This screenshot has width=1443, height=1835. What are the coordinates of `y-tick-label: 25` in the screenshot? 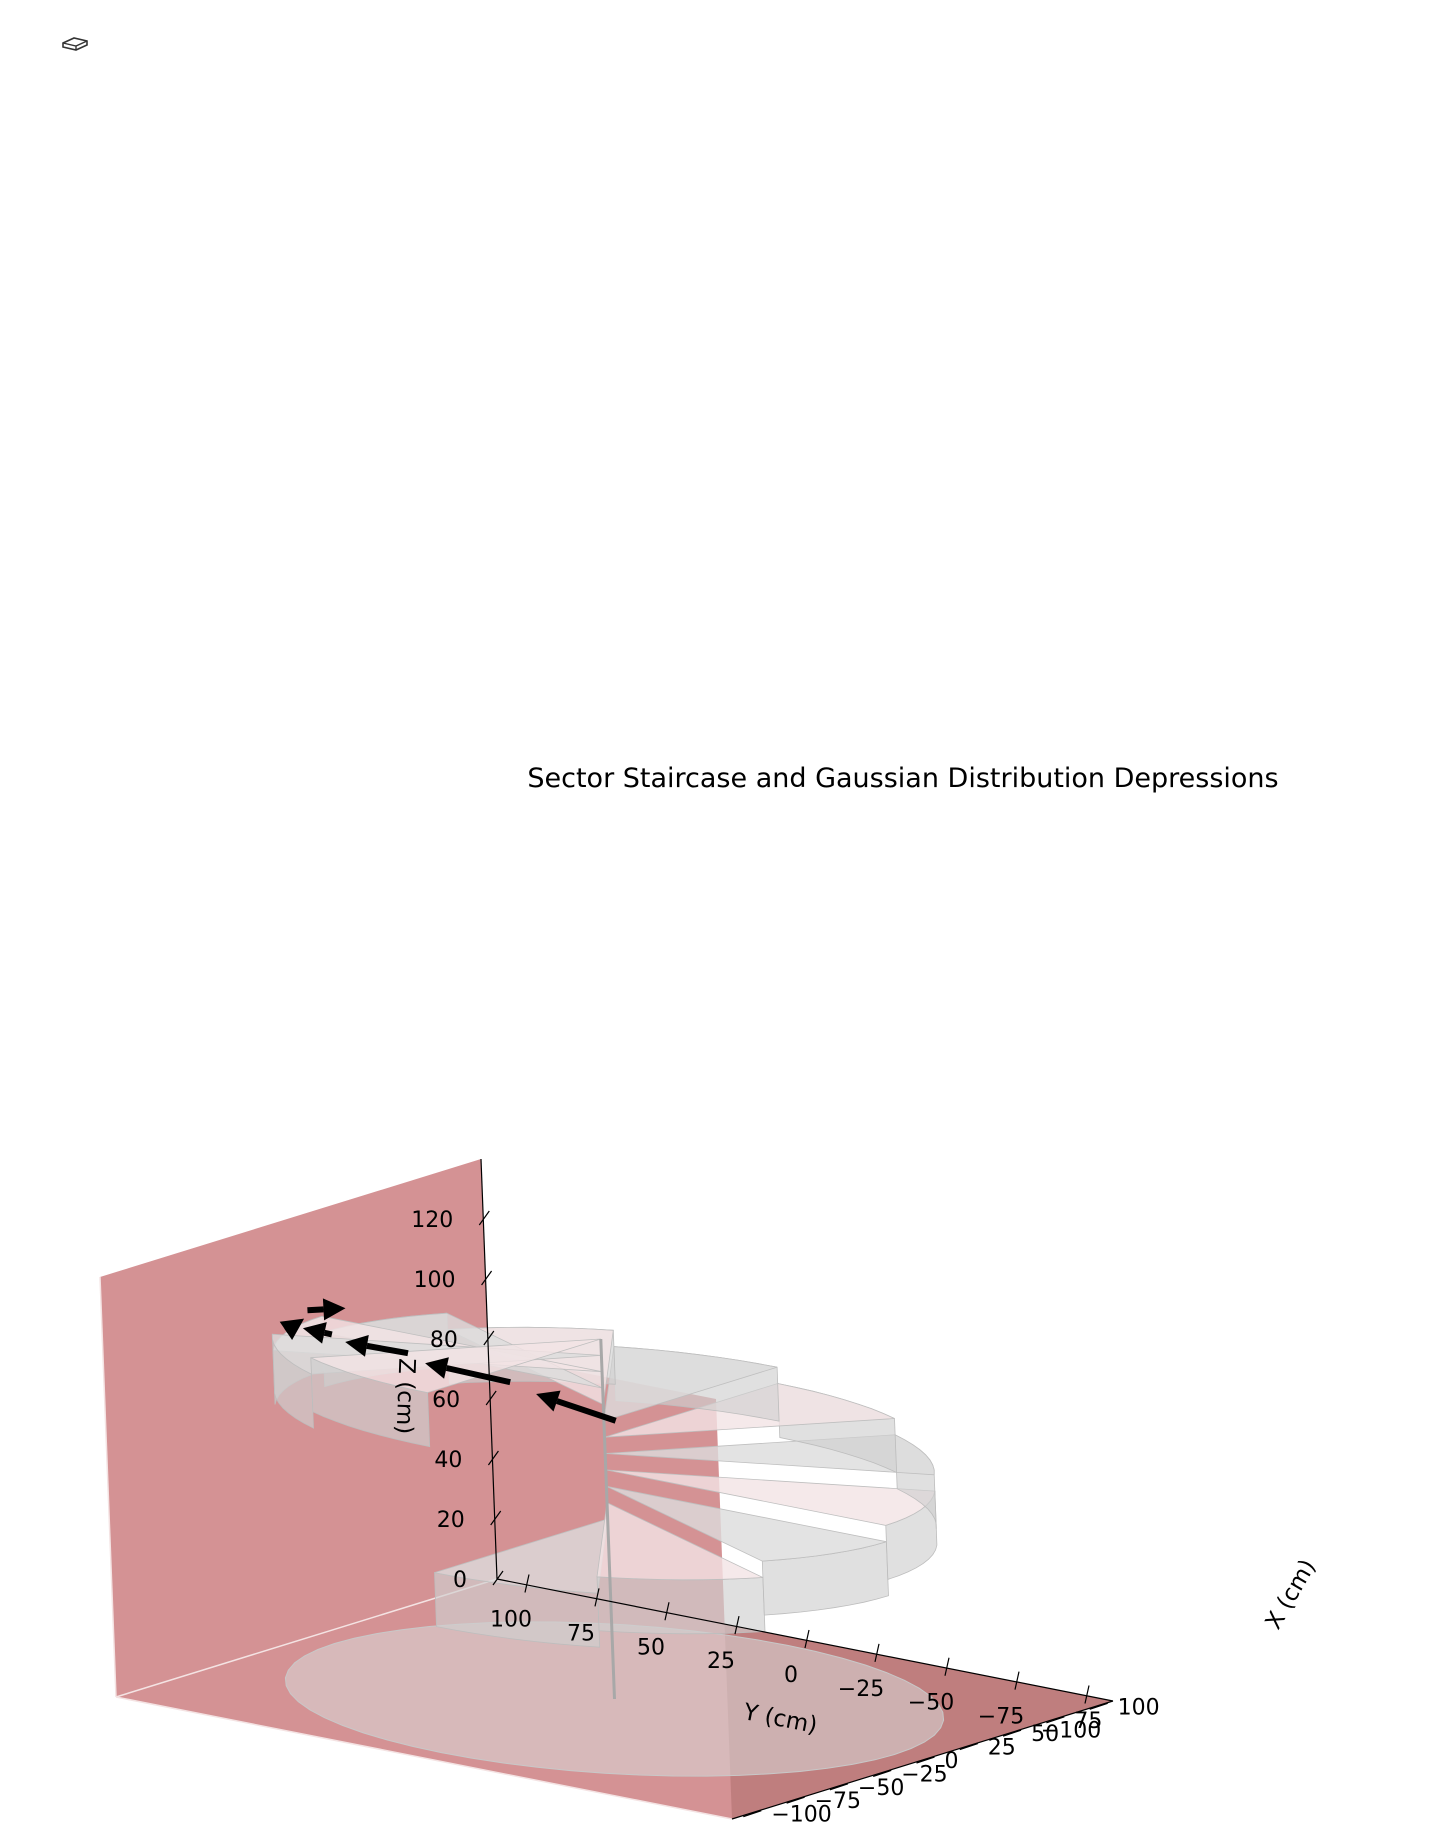 It's located at (721, 1661).